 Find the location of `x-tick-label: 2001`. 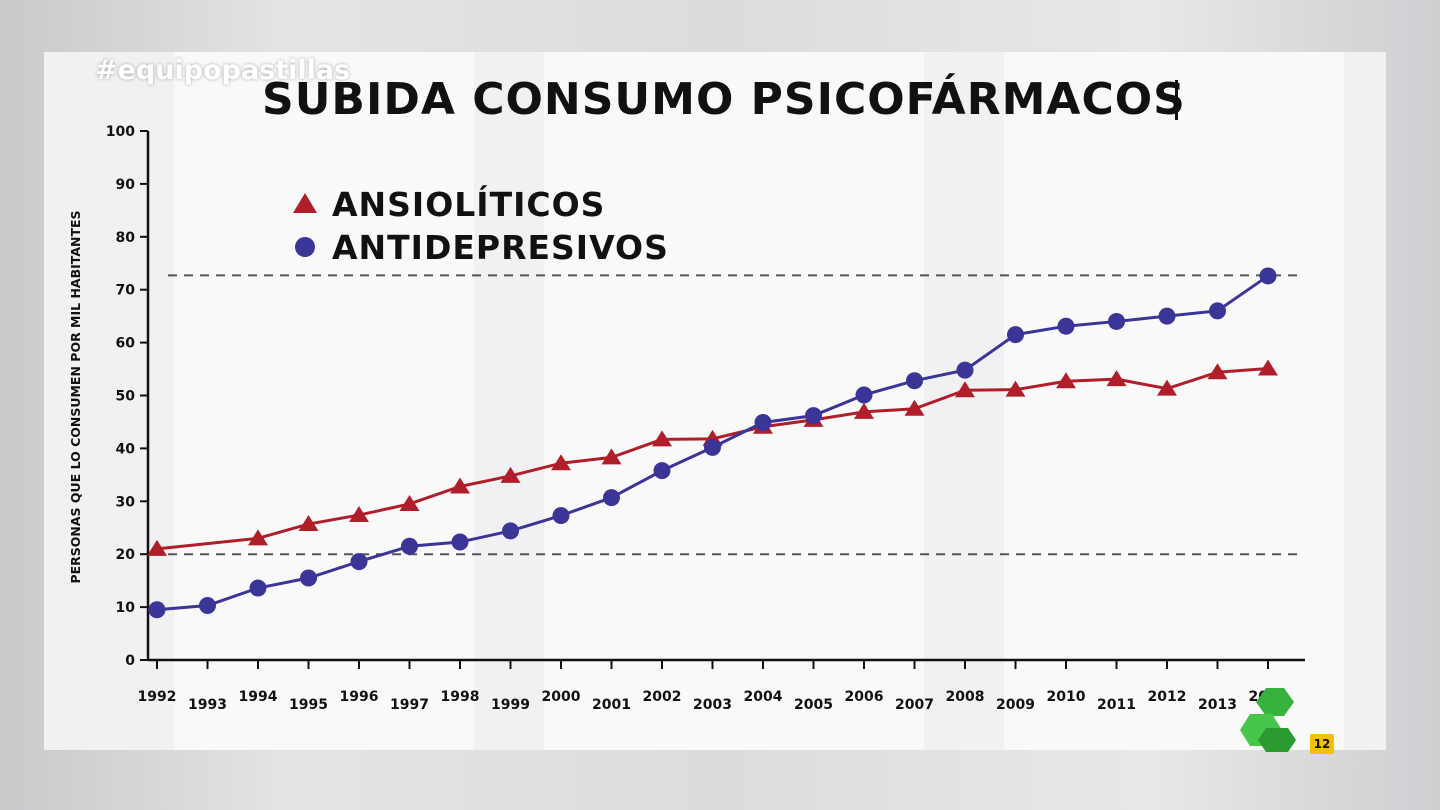

x-tick-label: 2001 is located at coordinates (611, 705).